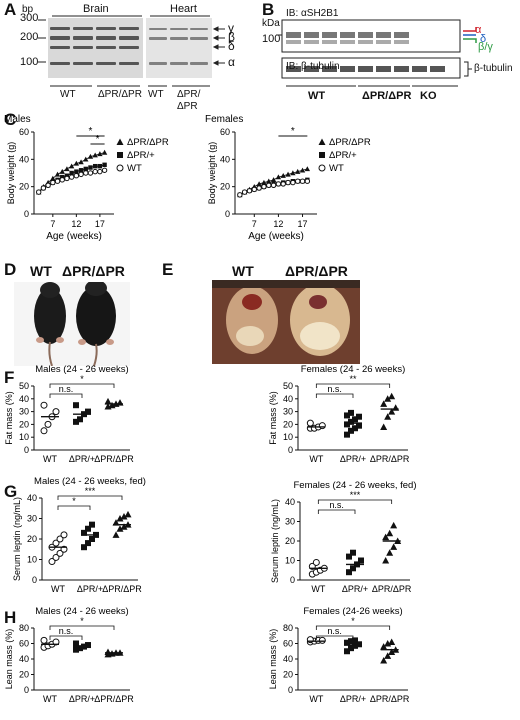 The image size is (520, 720). I want to click on panel-a-tick-200: 200, so click(29, 37).